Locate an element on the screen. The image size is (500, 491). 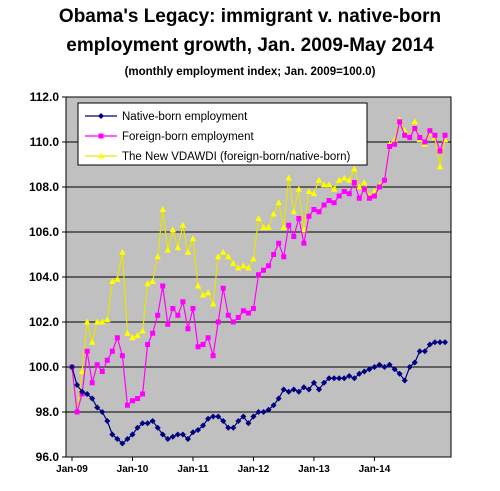
y-tick-label: 104.0 is located at coordinates (44, 277).